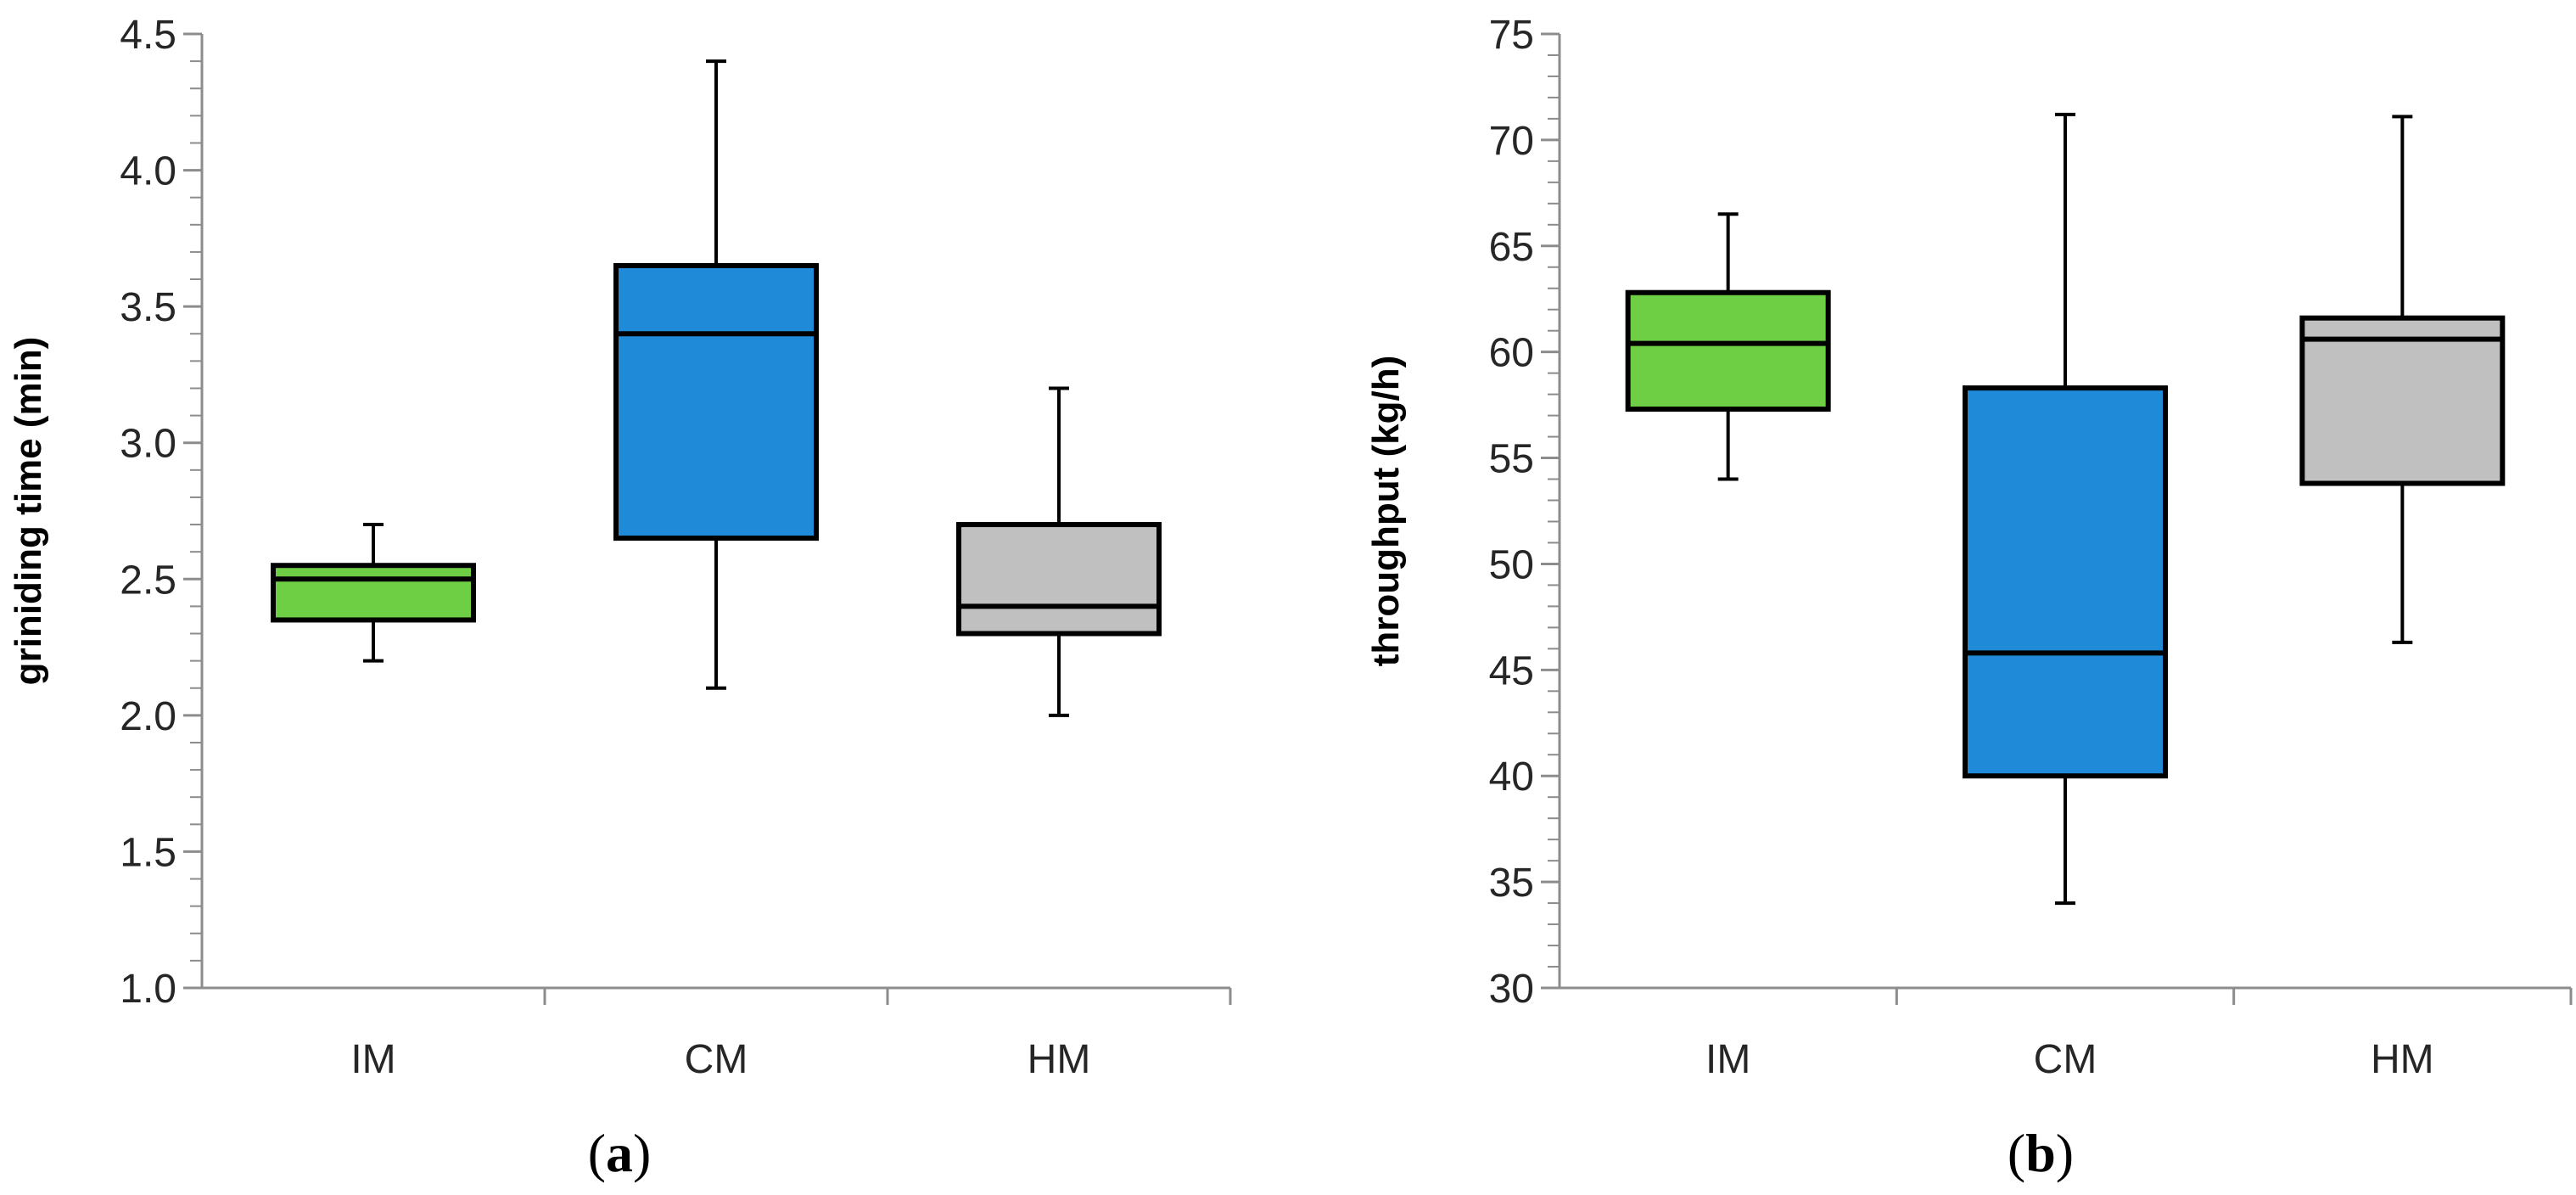 Image resolution: width=2576 pixels, height=1195 pixels. I want to click on y-tick-label: 45, so click(1511, 670).